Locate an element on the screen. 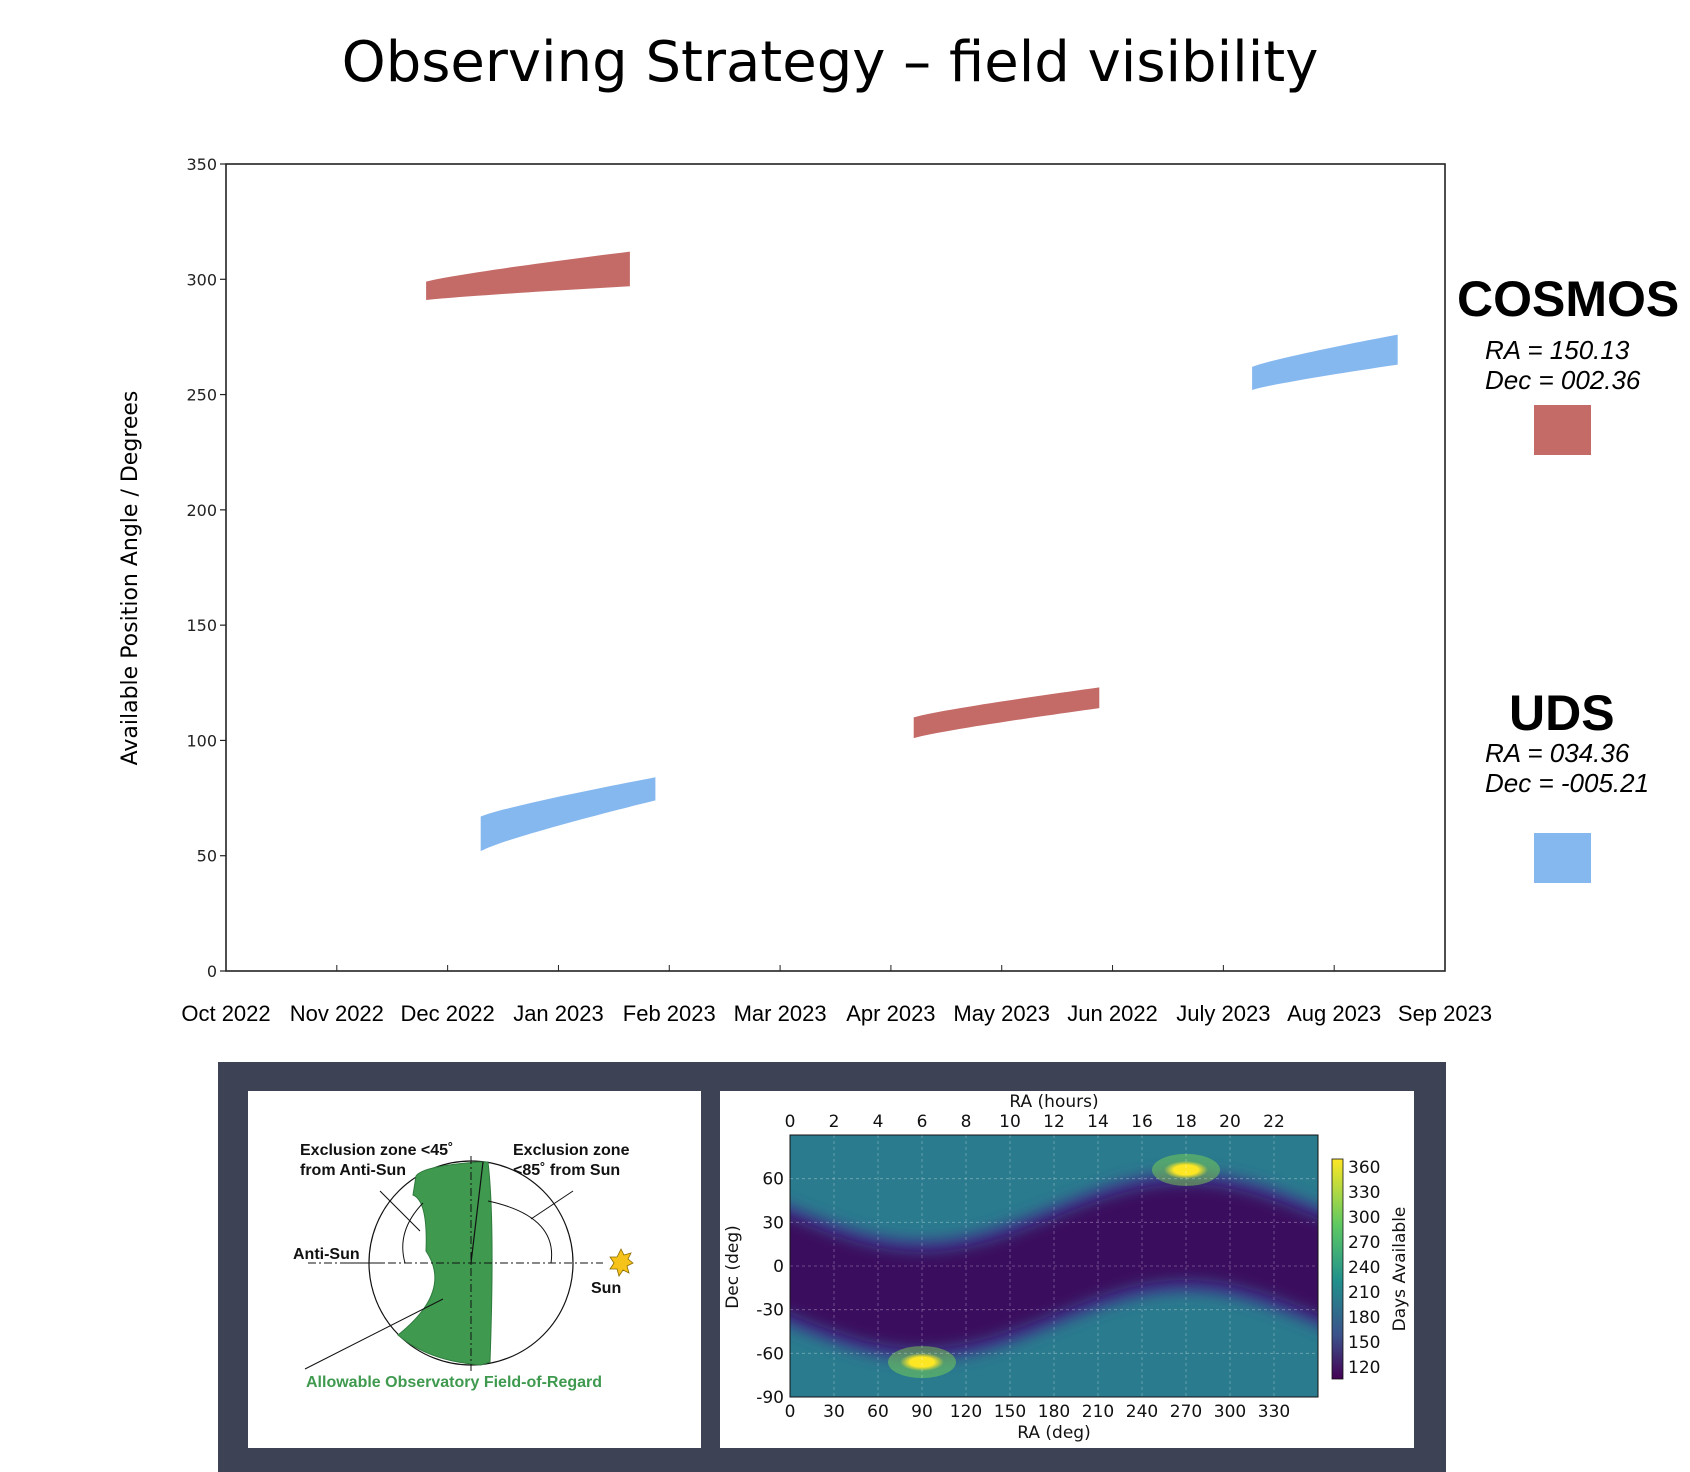 This screenshot has width=1690, height=1472. colorbar-tick: 210 is located at coordinates (1364, 1293).